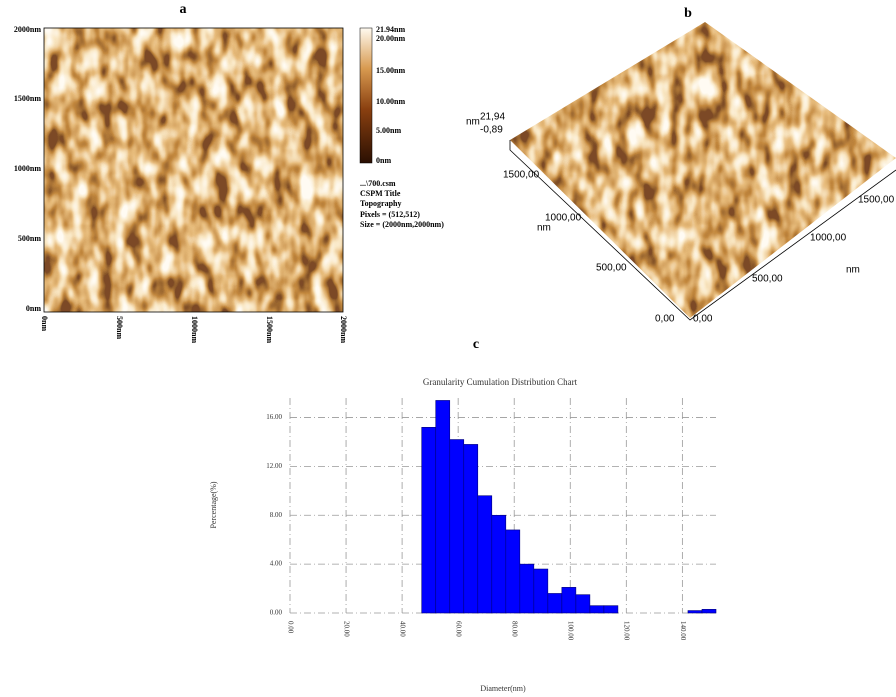 The width and height of the screenshot is (896, 697). I want to click on y-tick-label: 1000nm, so click(27, 168).